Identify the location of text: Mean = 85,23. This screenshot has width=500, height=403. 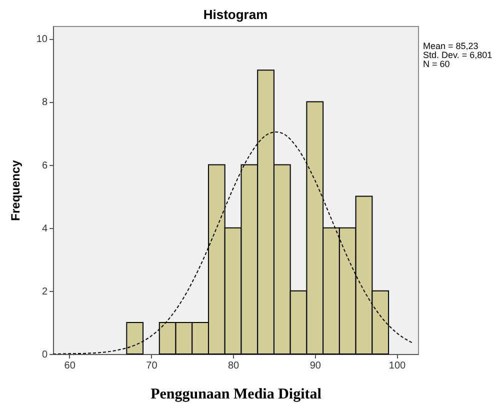
(450, 46).